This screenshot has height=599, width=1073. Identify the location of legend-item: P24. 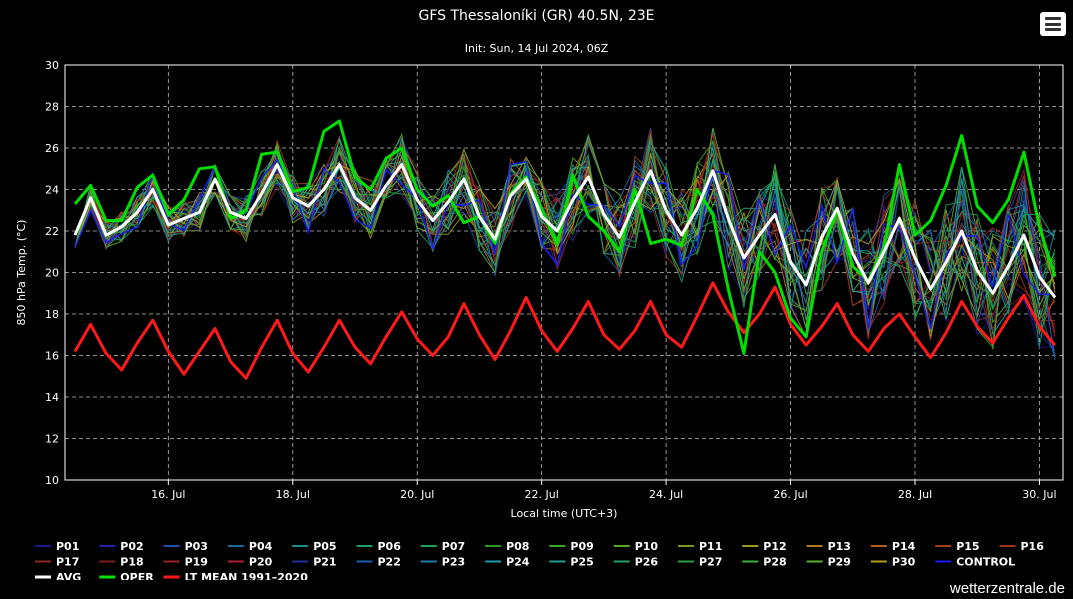
(507, 562).